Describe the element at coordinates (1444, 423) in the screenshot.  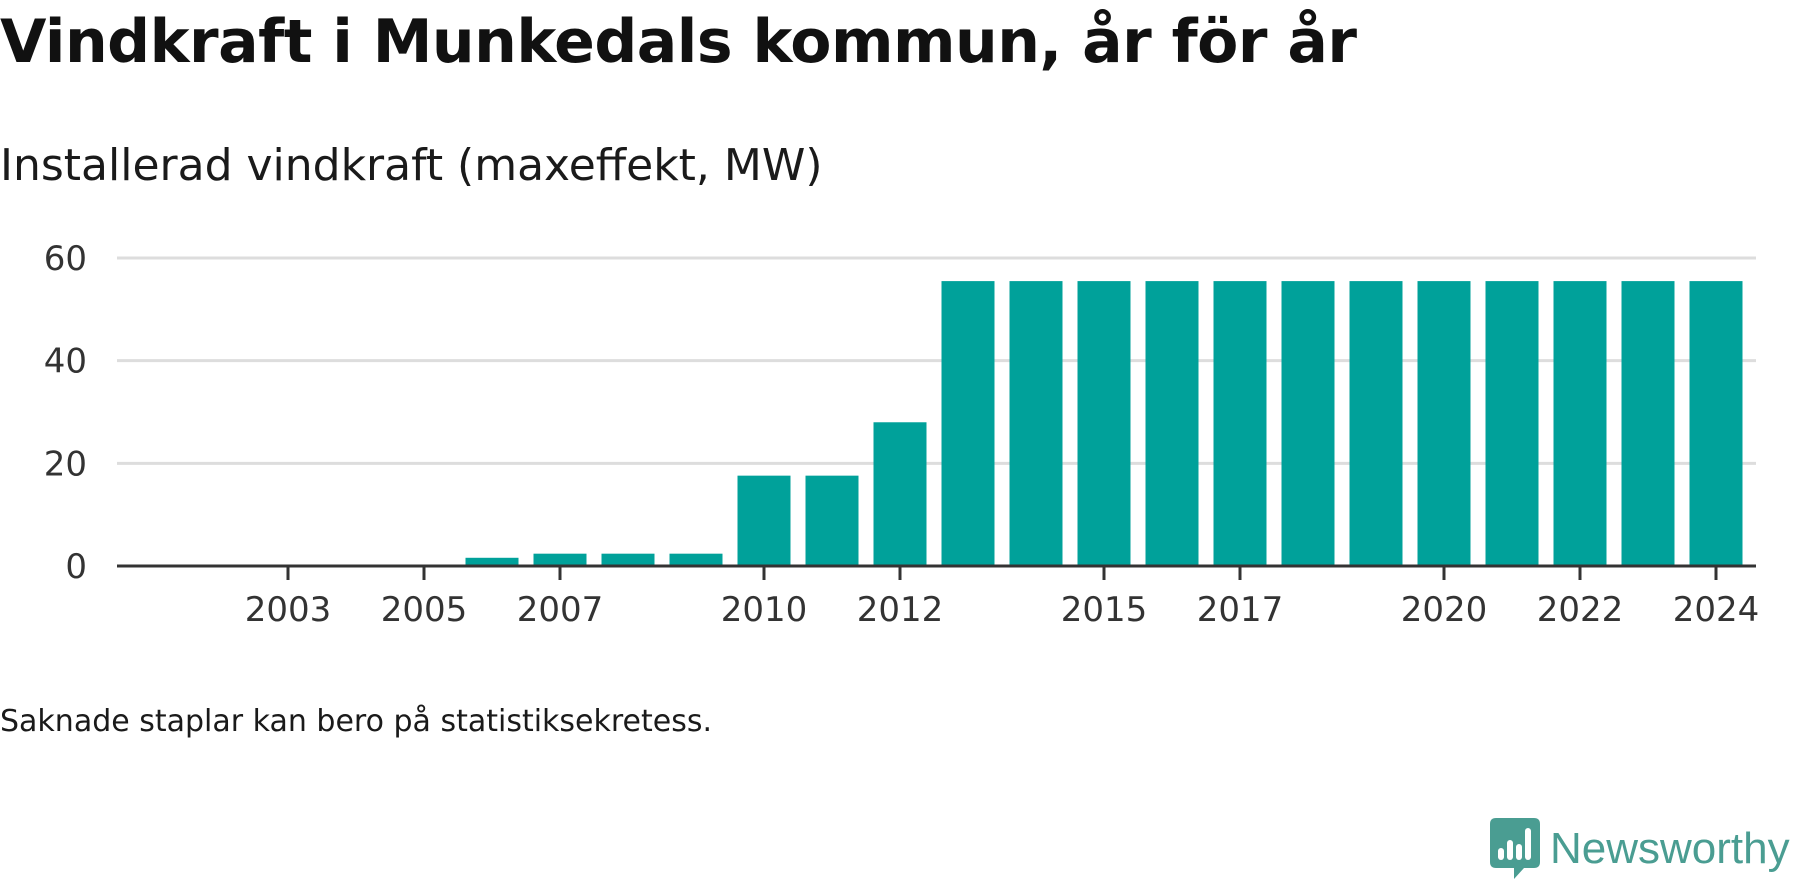
I see `bar-2020` at that location.